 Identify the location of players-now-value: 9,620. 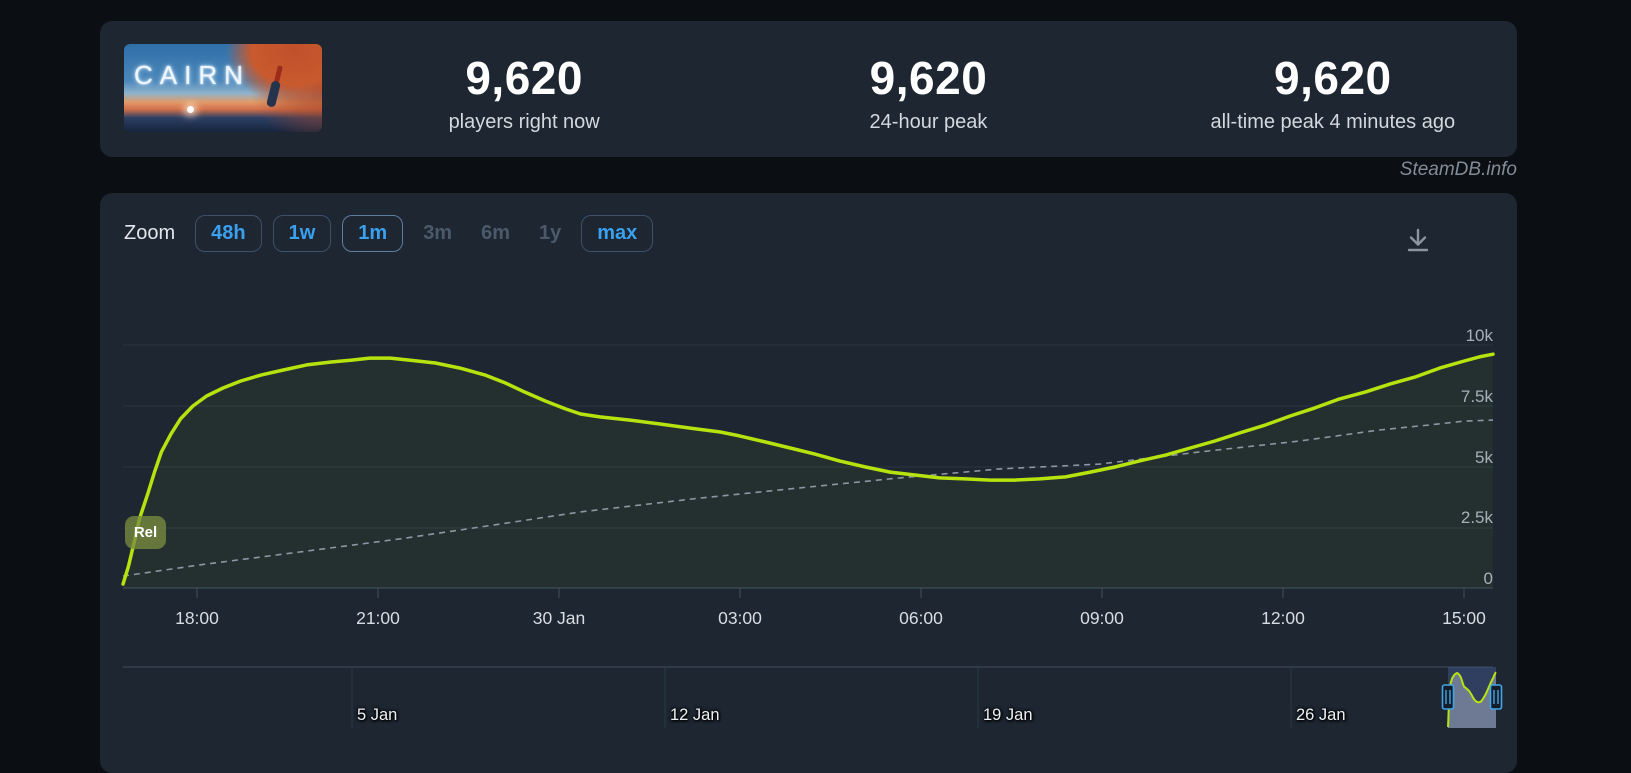
(524, 77).